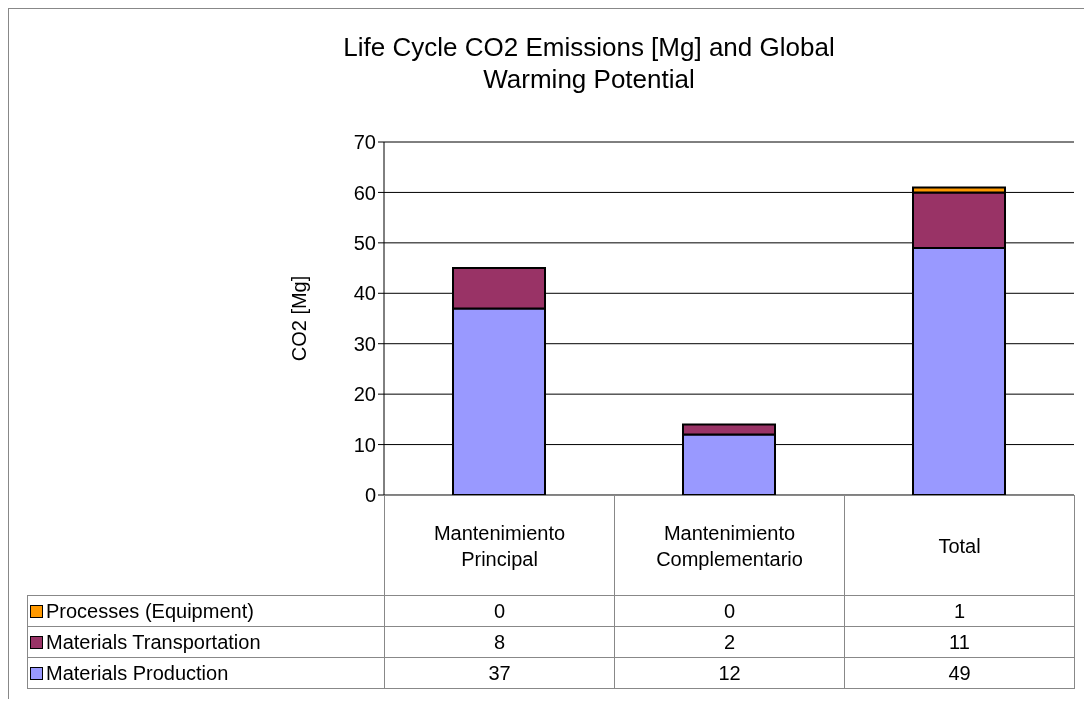 The image size is (1085, 711). I want to click on data-label: 1, so click(959, 611).